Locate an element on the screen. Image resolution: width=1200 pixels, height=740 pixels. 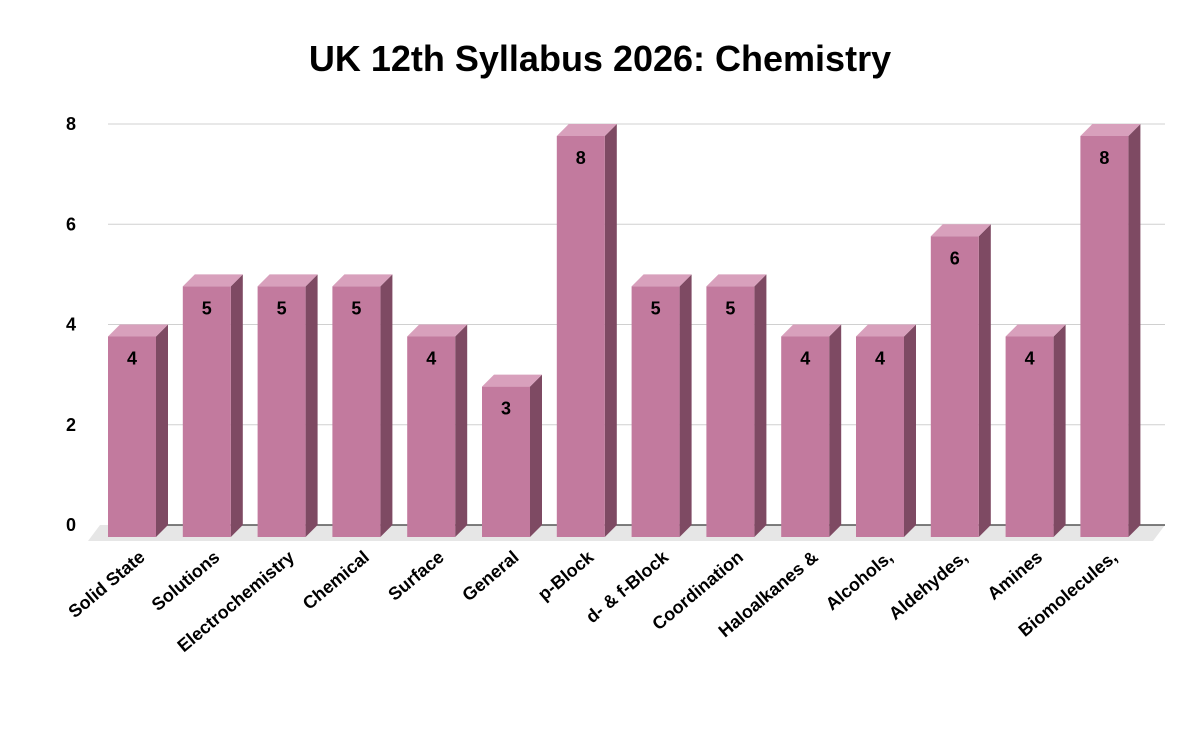
x-tick-label: General is located at coordinates (490, 576).